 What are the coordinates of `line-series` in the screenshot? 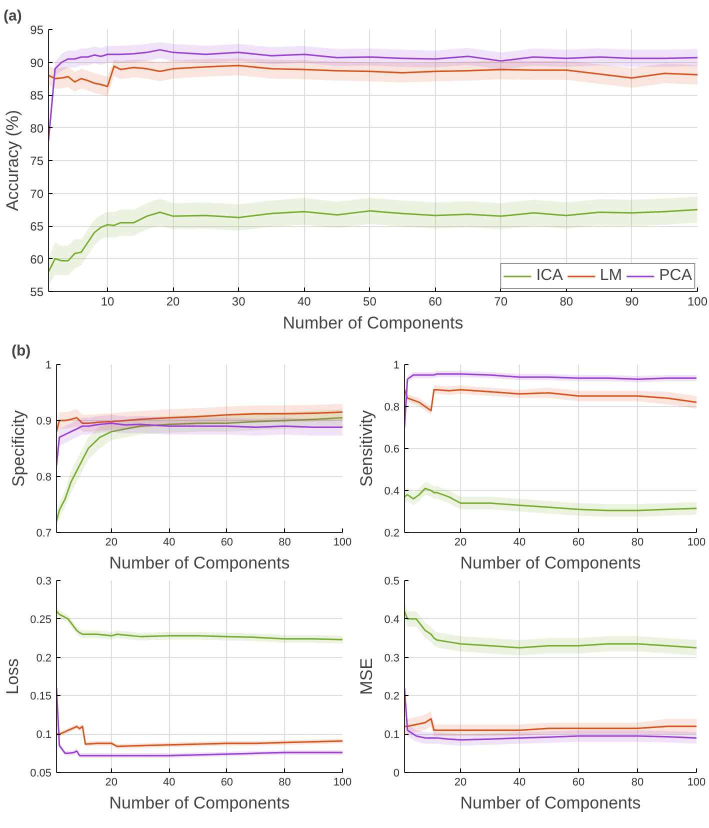 It's located at (373, 76).